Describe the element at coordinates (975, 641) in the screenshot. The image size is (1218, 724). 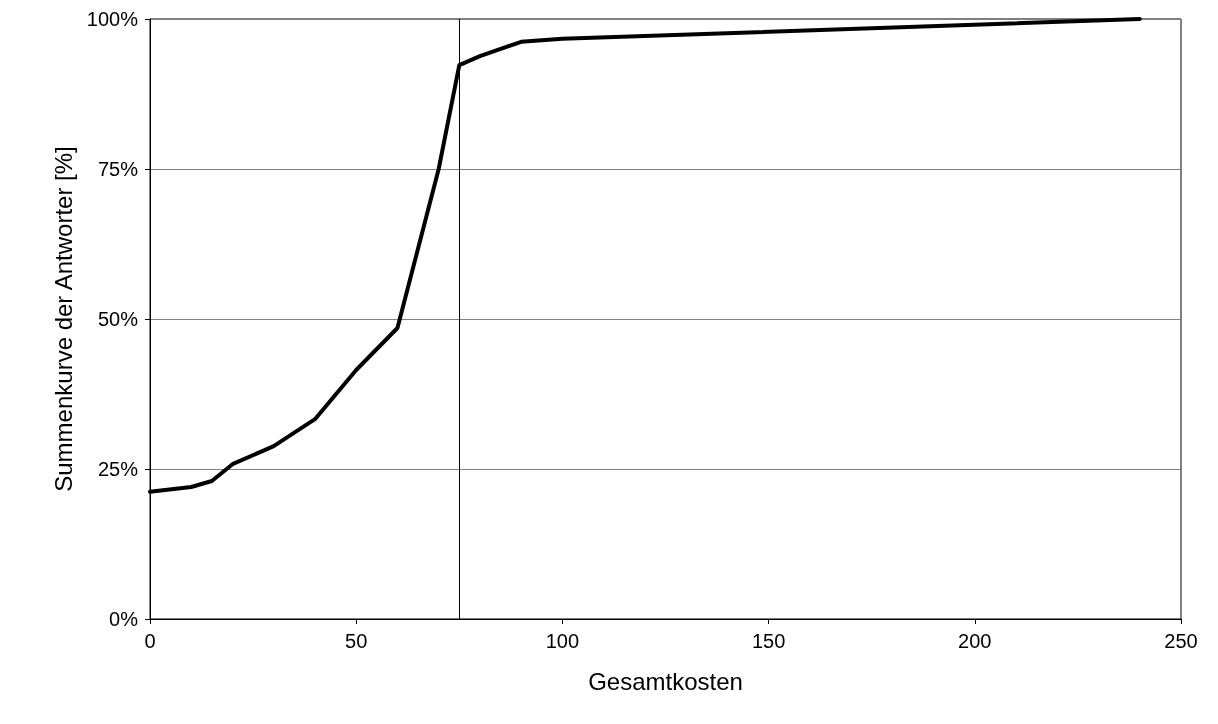
I see `x-tick-label: 200` at that location.